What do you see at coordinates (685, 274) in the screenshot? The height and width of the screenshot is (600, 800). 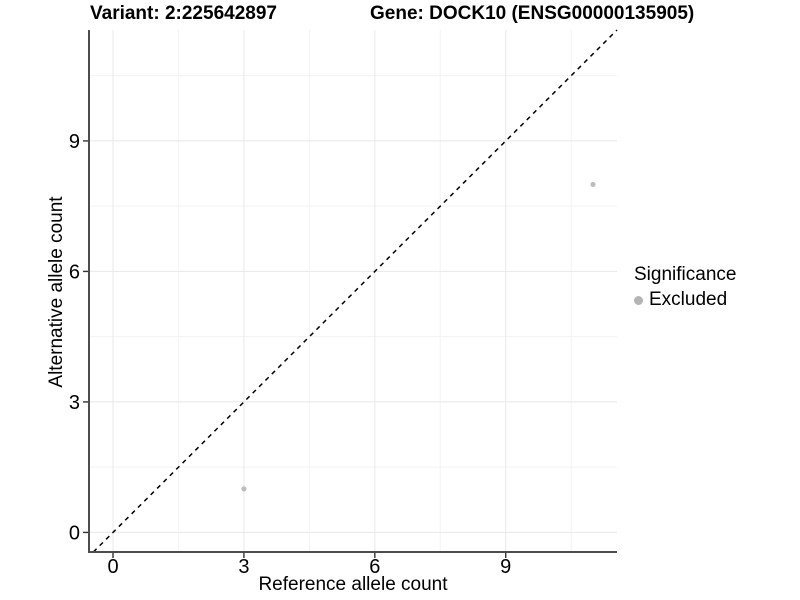 I see `legend-title: Significance` at bounding box center [685, 274].